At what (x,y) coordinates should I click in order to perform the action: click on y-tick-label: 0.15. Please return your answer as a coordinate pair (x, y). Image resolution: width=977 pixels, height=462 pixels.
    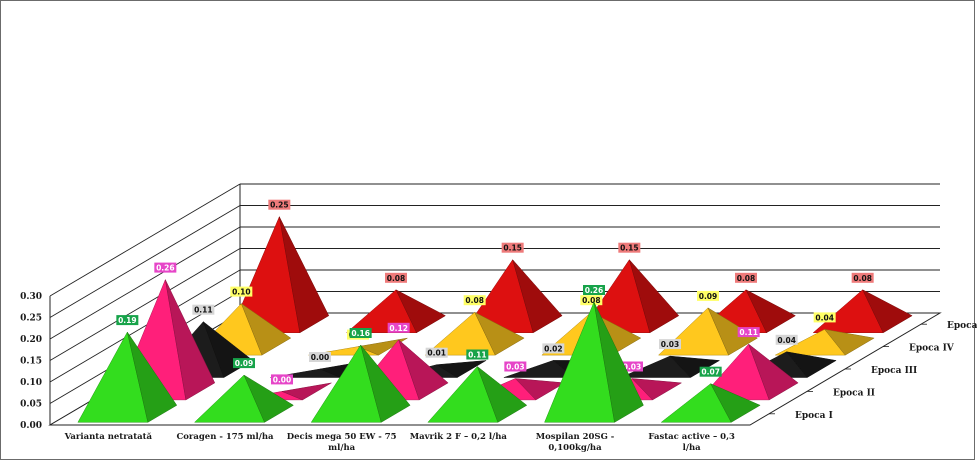
    Looking at the image, I should click on (31, 362).